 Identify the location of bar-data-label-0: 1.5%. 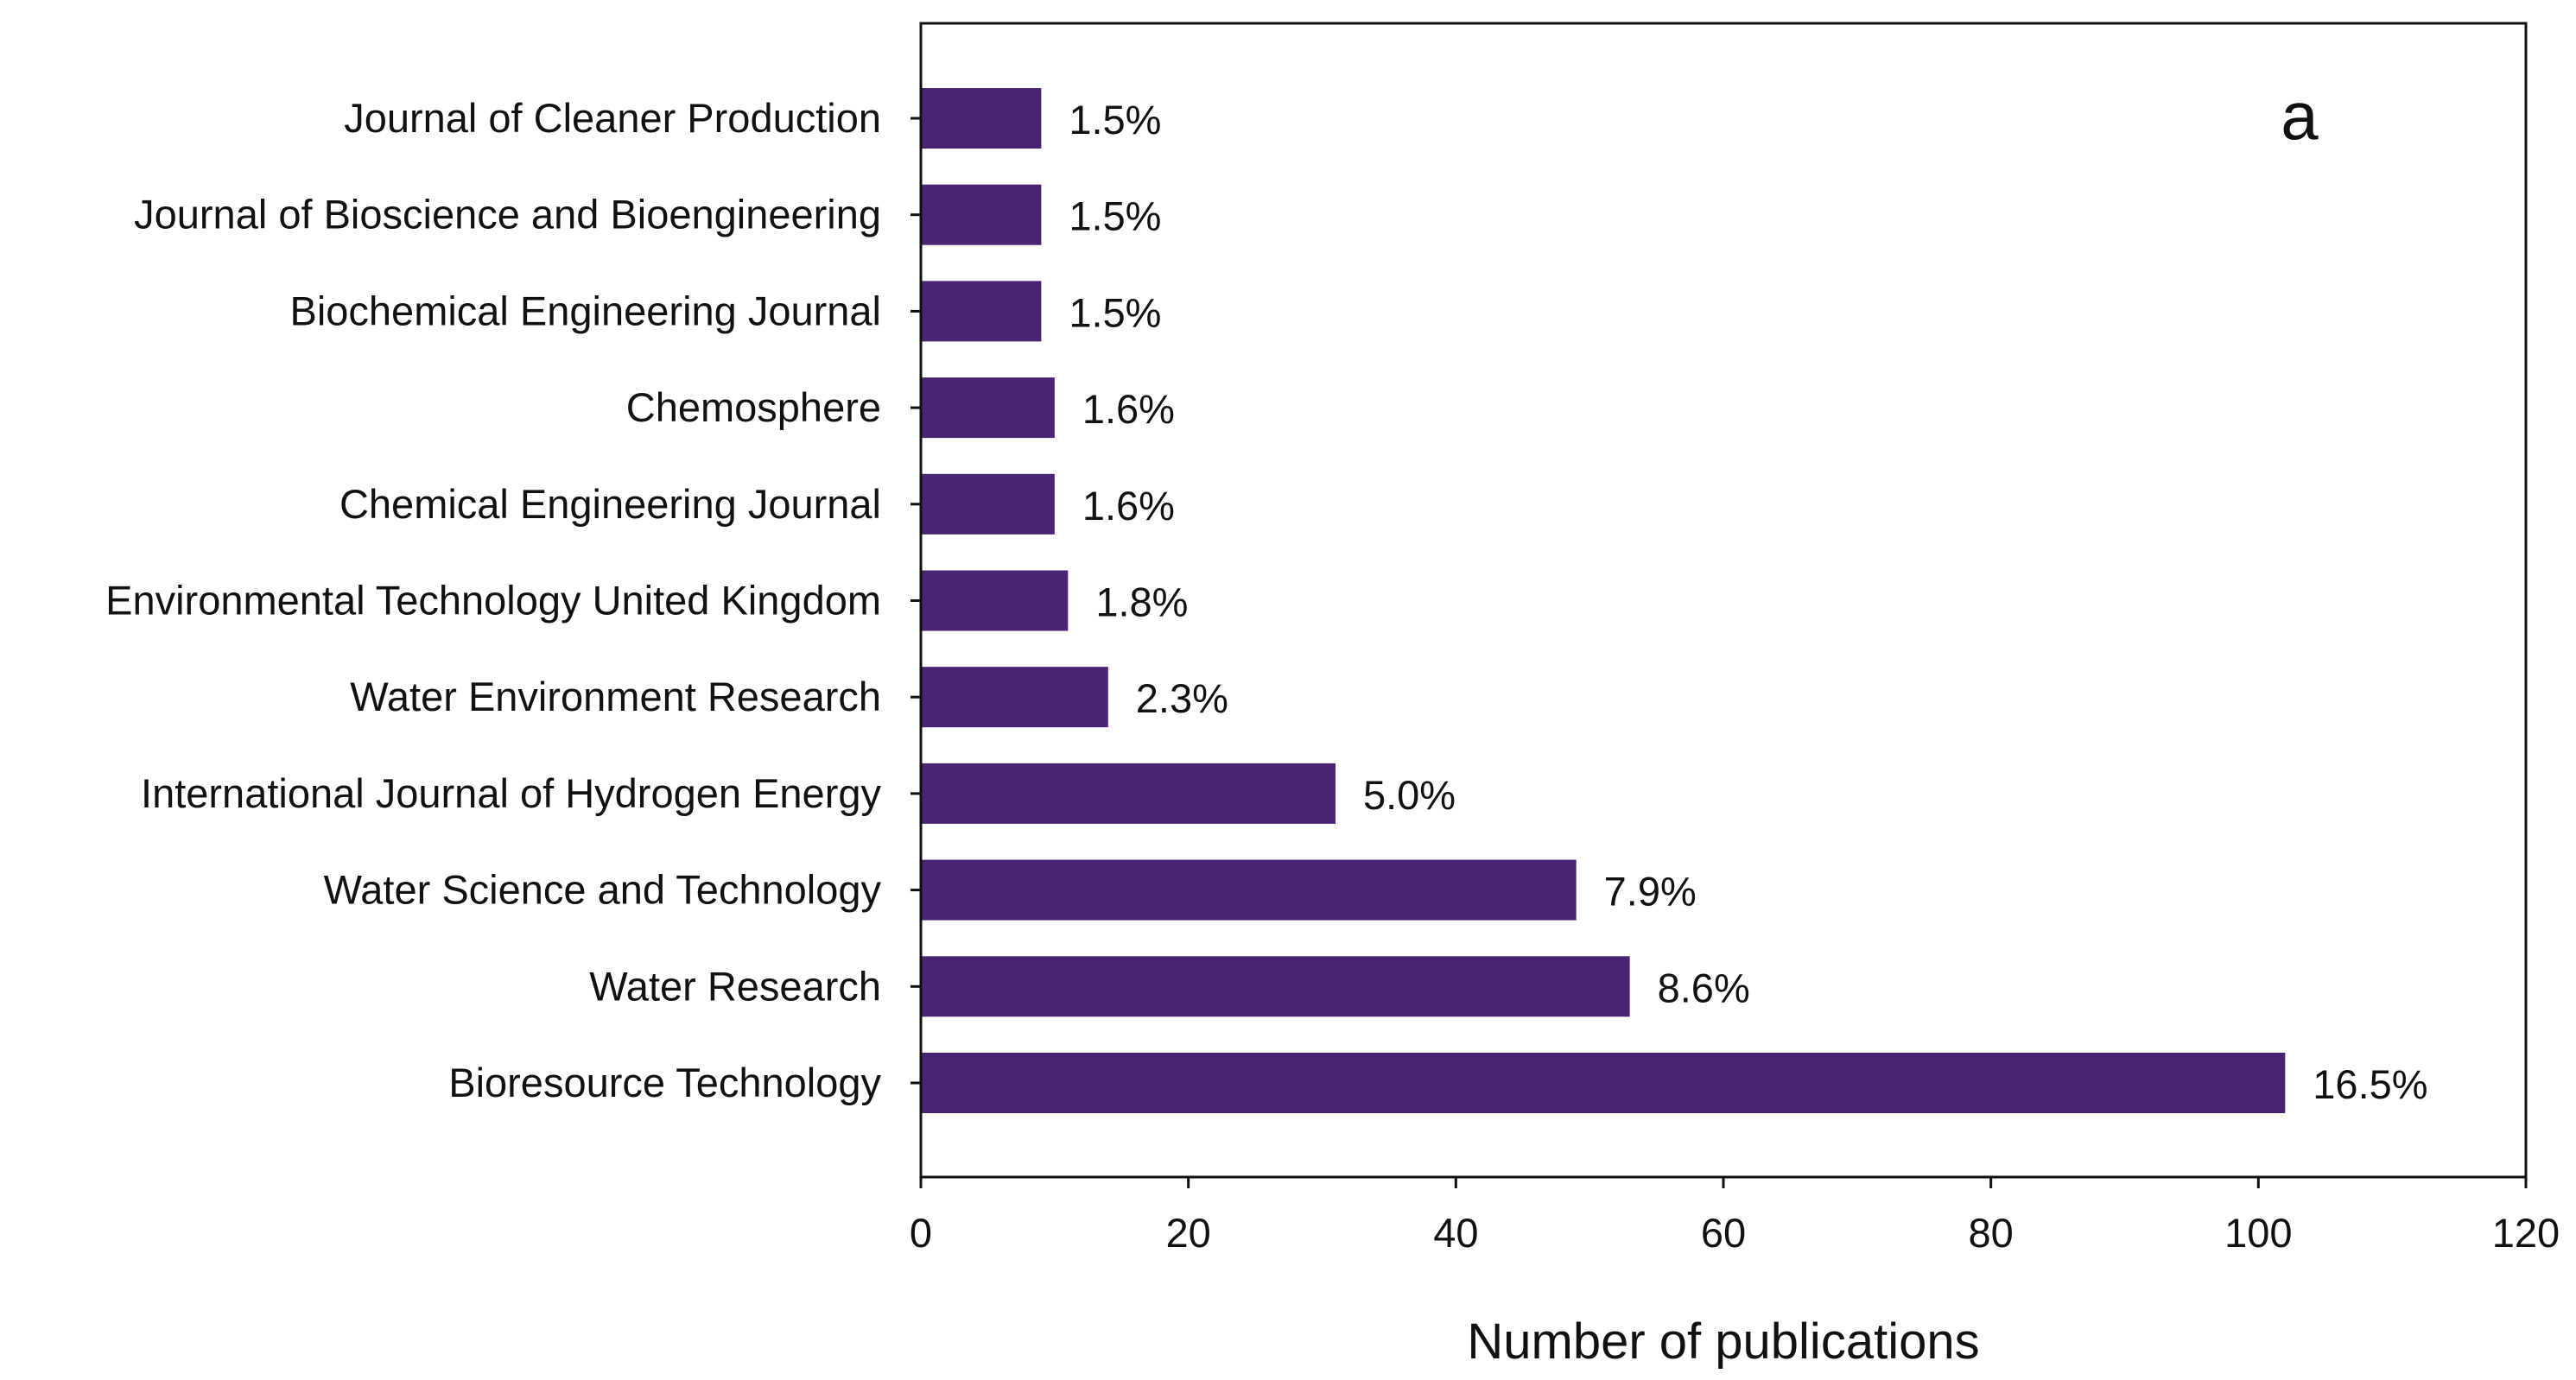
(1115, 119).